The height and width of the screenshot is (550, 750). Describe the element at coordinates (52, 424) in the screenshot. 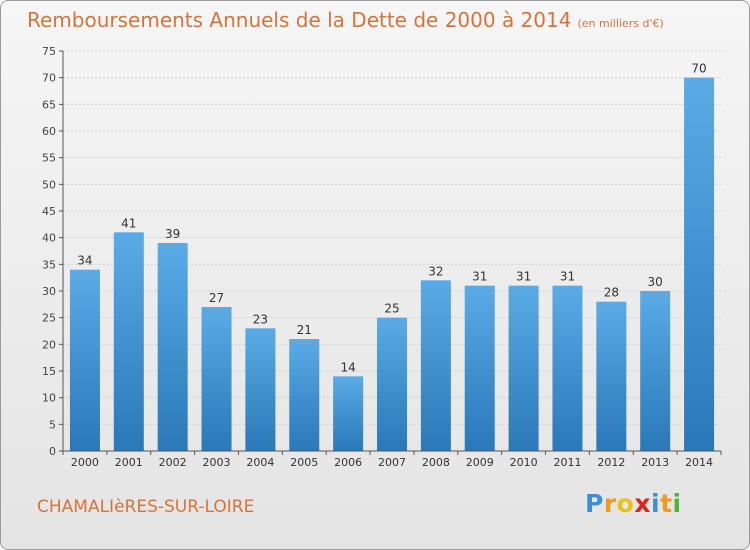

I see `y-tick-label: 5` at that location.